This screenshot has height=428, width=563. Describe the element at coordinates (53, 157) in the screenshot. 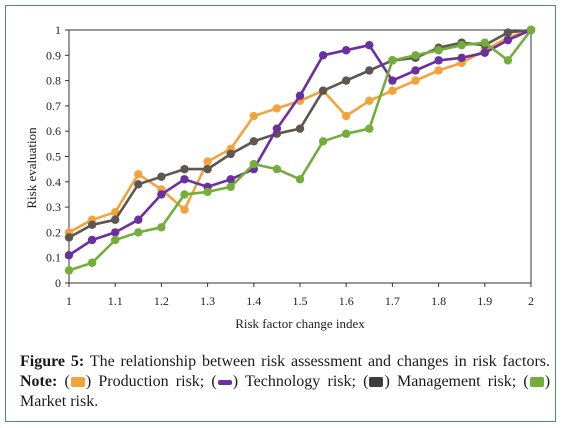

I see `y-tick-label: 0.5` at that location.